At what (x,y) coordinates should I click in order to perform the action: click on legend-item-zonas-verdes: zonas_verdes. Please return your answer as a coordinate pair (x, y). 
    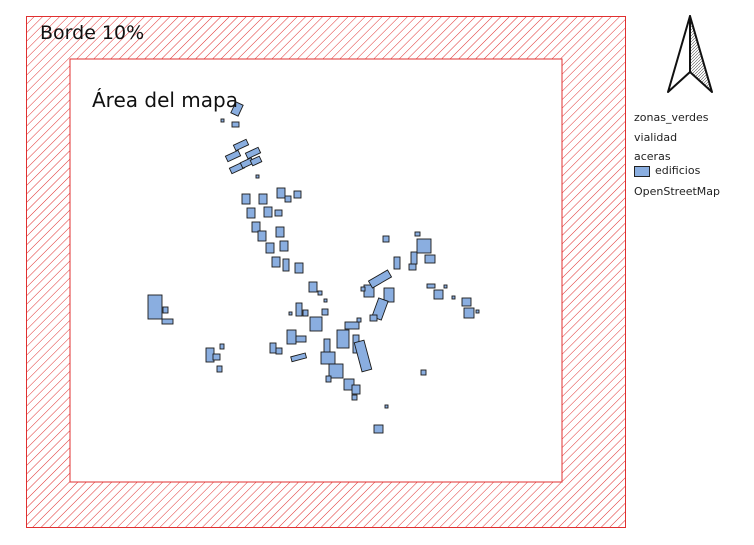
    Looking at the image, I should click on (677, 118).